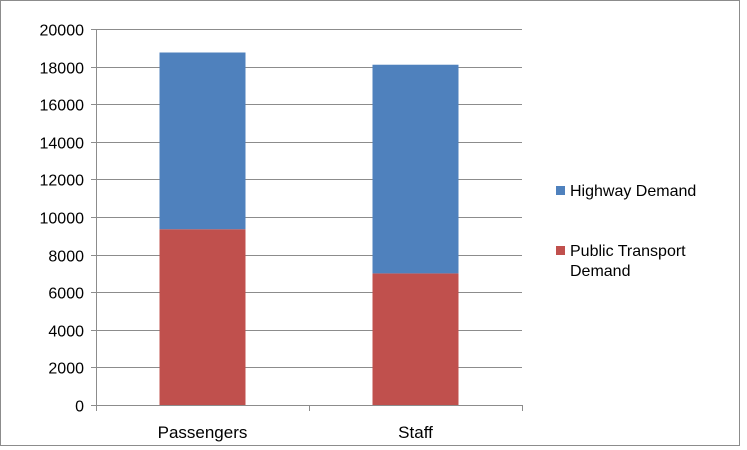 The height and width of the screenshot is (450, 747). What do you see at coordinates (626, 231) in the screenshot?
I see `legend: Highway Demand Public Transport Demand` at bounding box center [626, 231].